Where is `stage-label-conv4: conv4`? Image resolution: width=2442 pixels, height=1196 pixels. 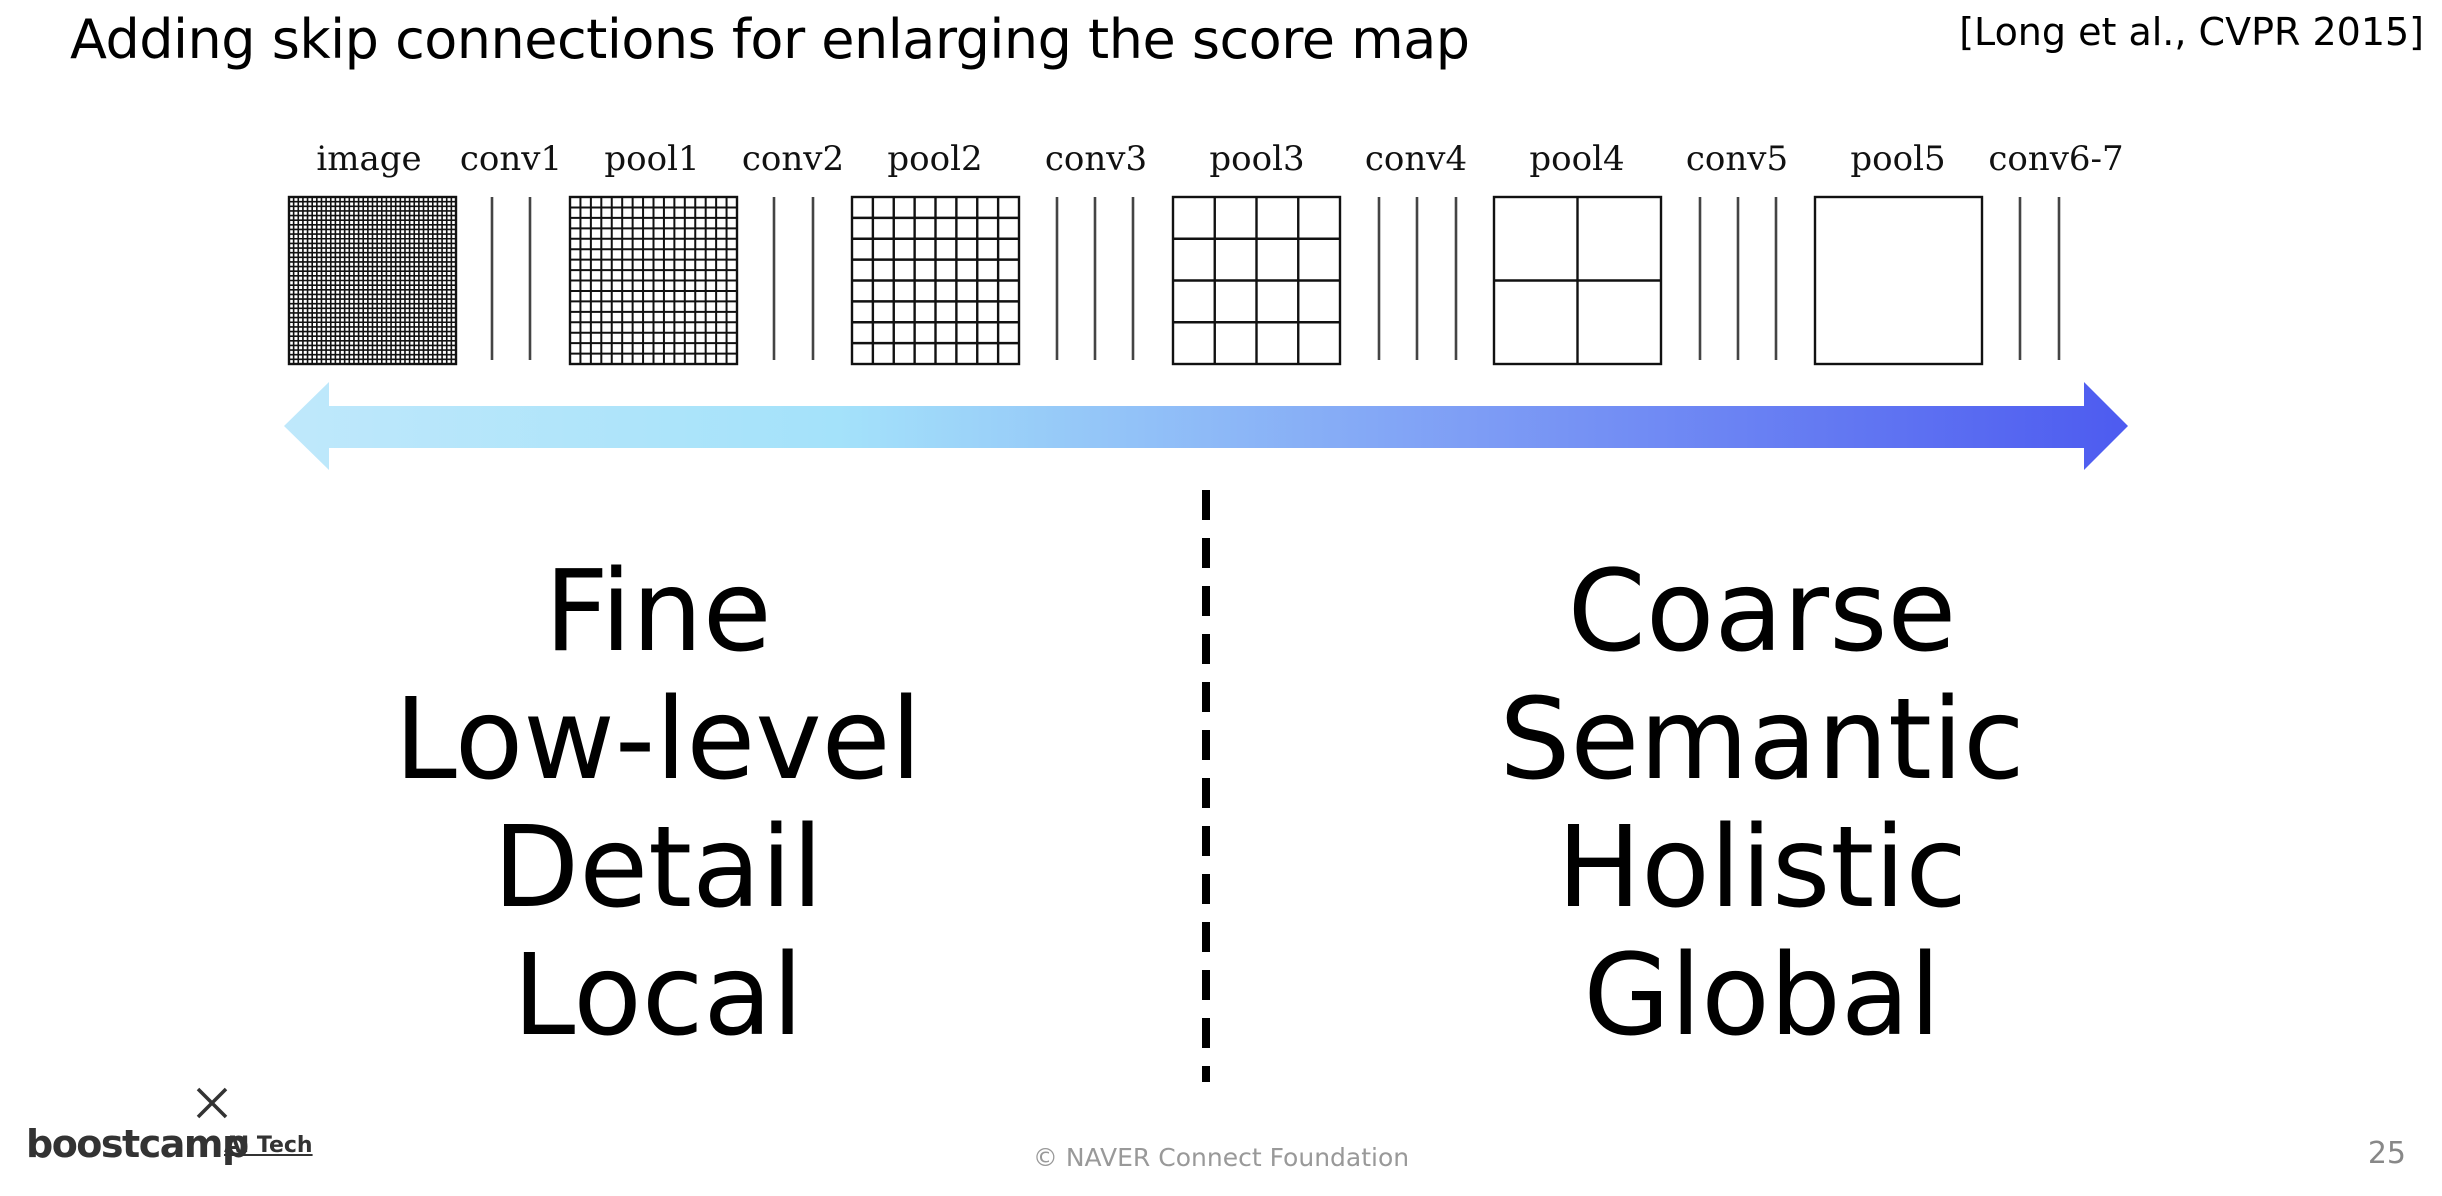 stage-label-conv4: conv4 is located at coordinates (1416, 159).